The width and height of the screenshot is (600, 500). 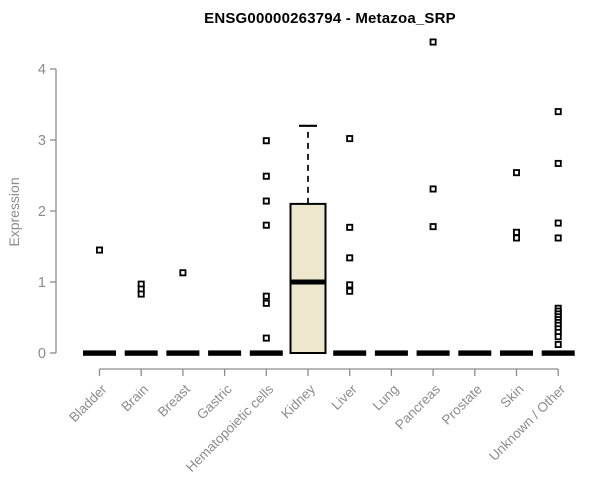 I want to click on x-tick-label: Pancreas, so click(x=417, y=406).